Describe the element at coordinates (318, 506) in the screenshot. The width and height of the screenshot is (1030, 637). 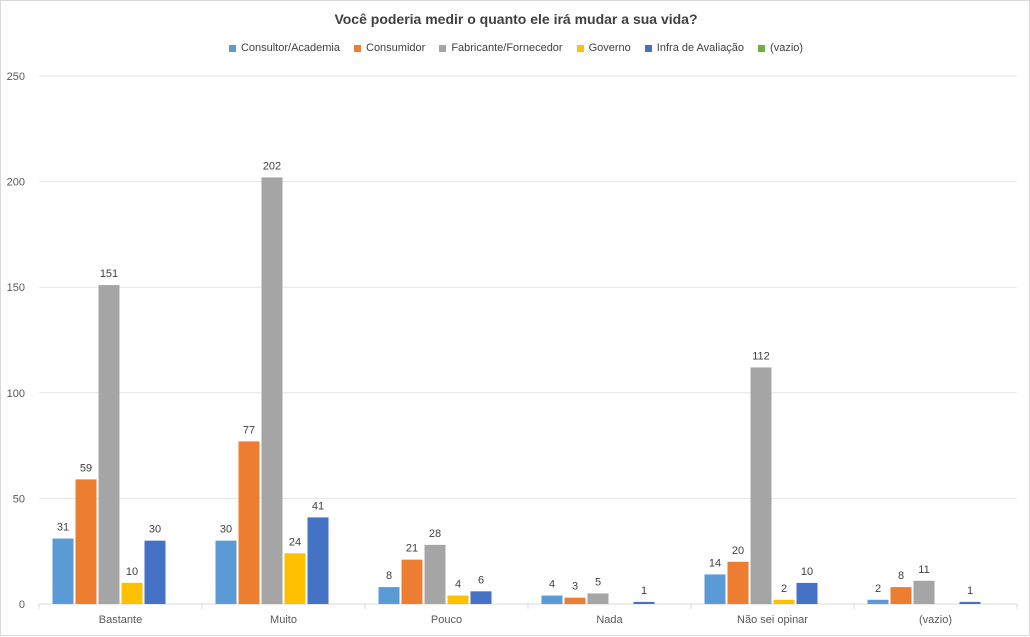
I see `data-label: 41` at that location.